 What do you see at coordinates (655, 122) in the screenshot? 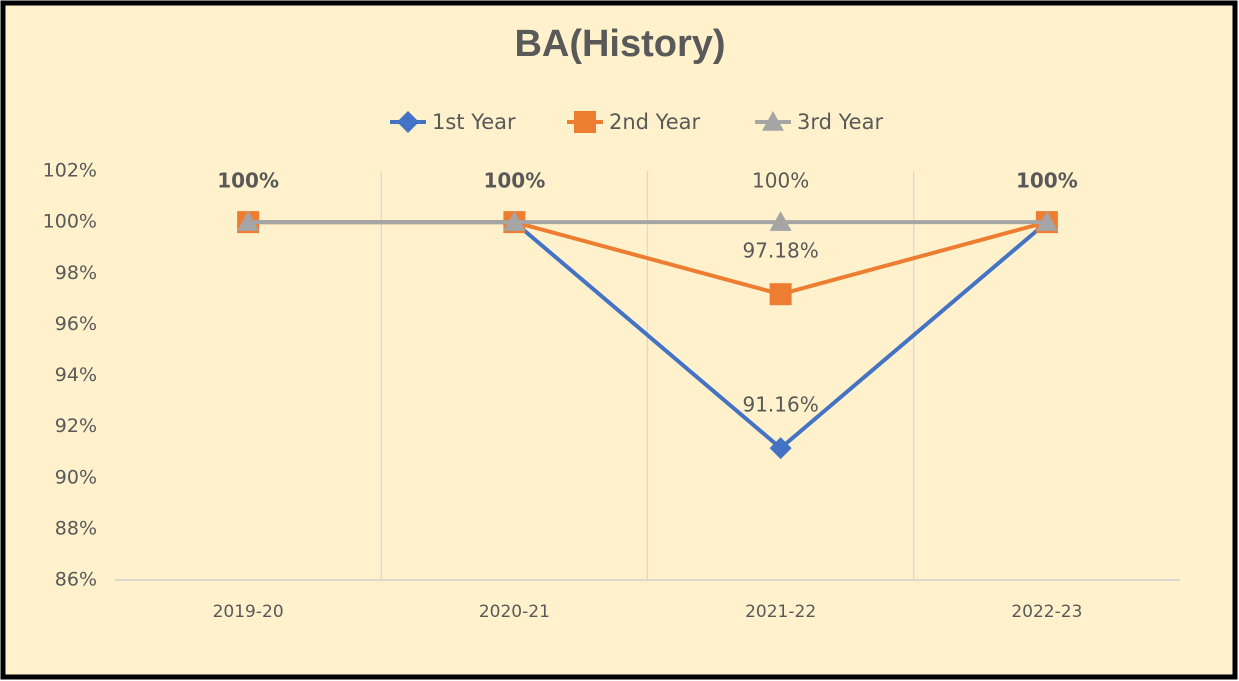
I see `legend-label: 2nd Year` at bounding box center [655, 122].